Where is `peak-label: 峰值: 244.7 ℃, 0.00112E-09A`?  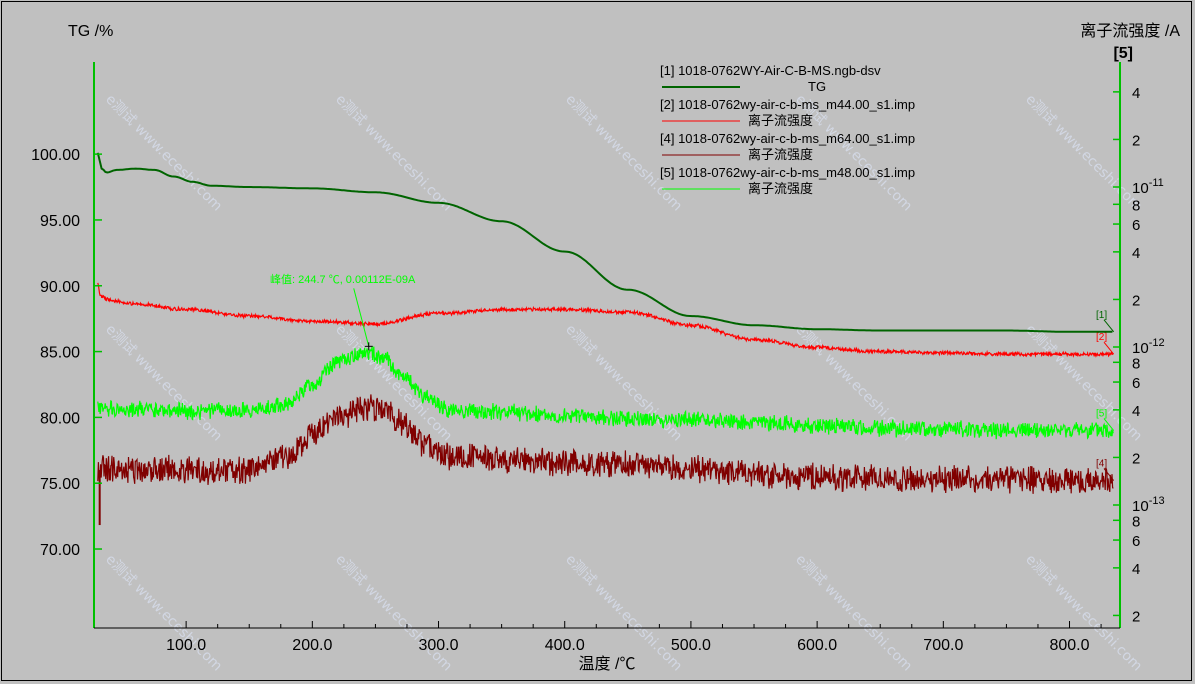
peak-label: 峰值: 244.7 ℃, 0.00112E-09A is located at coordinates (343, 279).